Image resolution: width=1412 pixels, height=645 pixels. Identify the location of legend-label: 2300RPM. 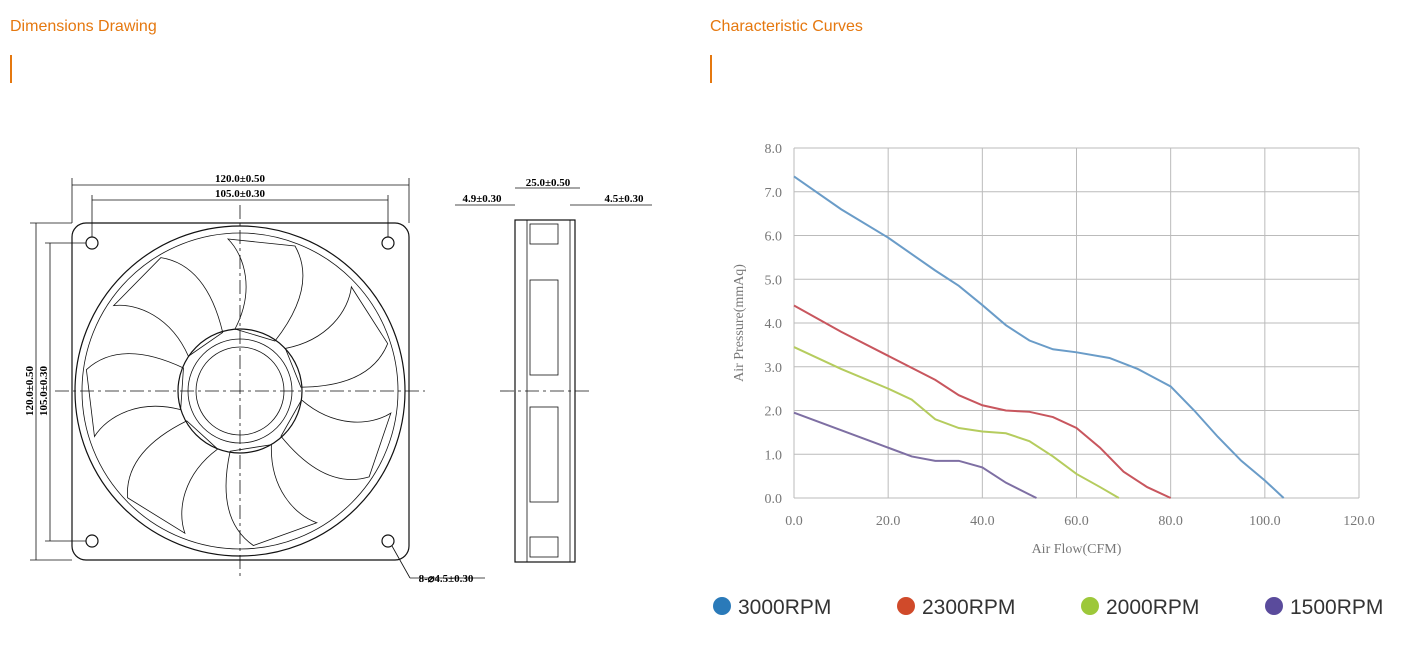
(968, 607).